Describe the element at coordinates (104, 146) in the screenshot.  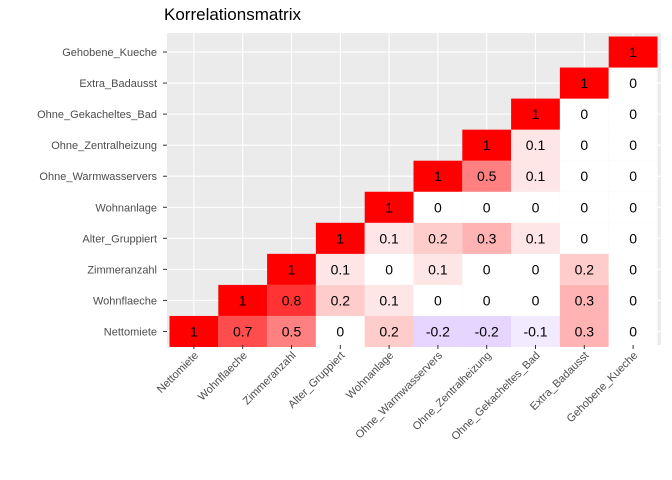
I see `y-tick-label: Ohne_Zentralheizung` at that location.